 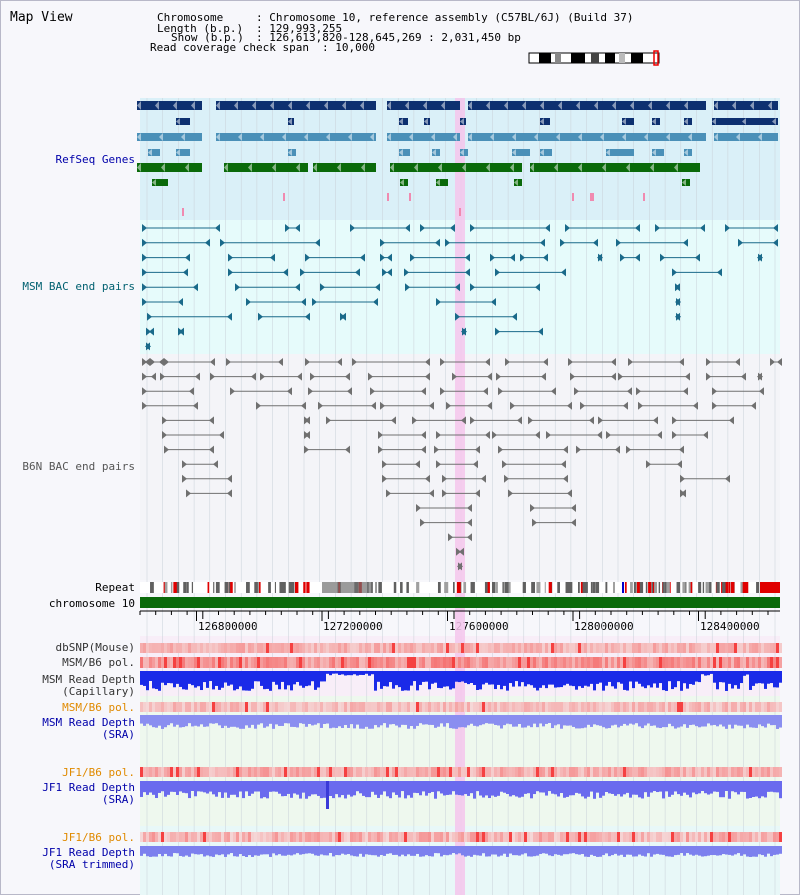 I want to click on repeat-element, so click(x=665, y=587).